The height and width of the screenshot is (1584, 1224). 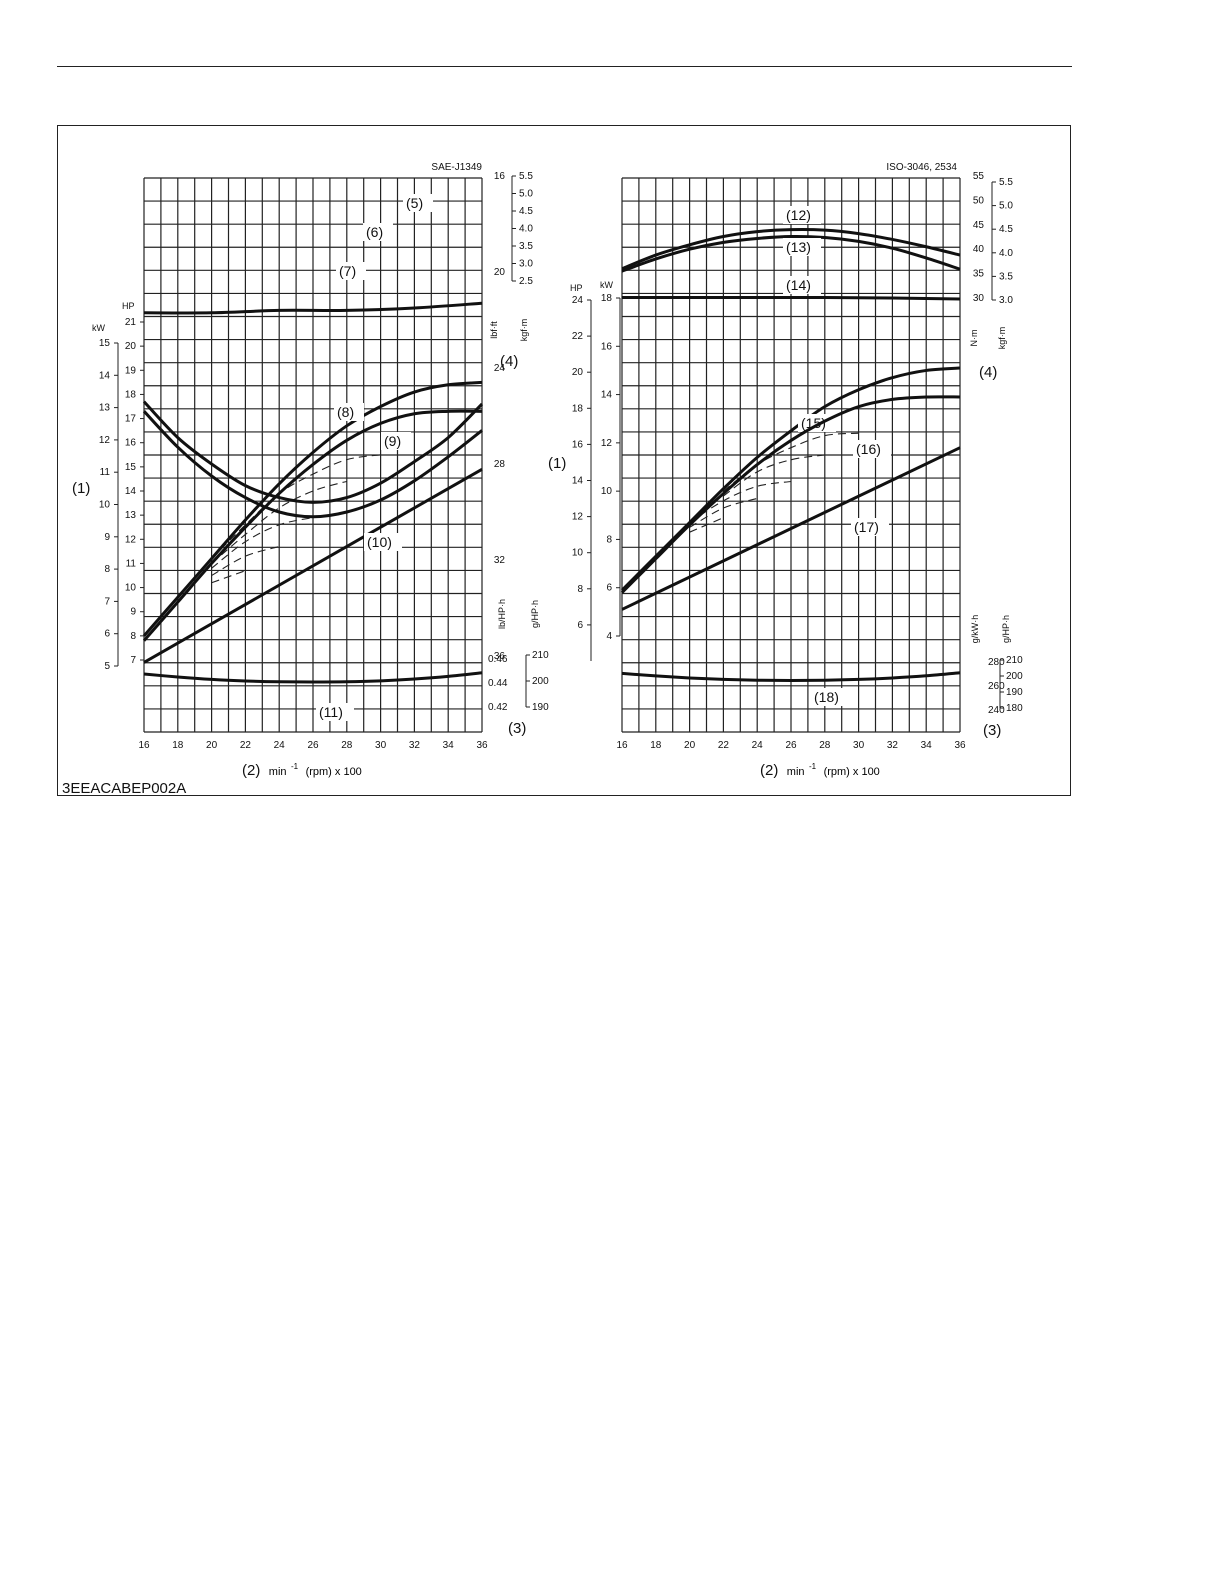 What do you see at coordinates (798, 247) in the screenshot?
I see `series-label: (13)` at bounding box center [798, 247].